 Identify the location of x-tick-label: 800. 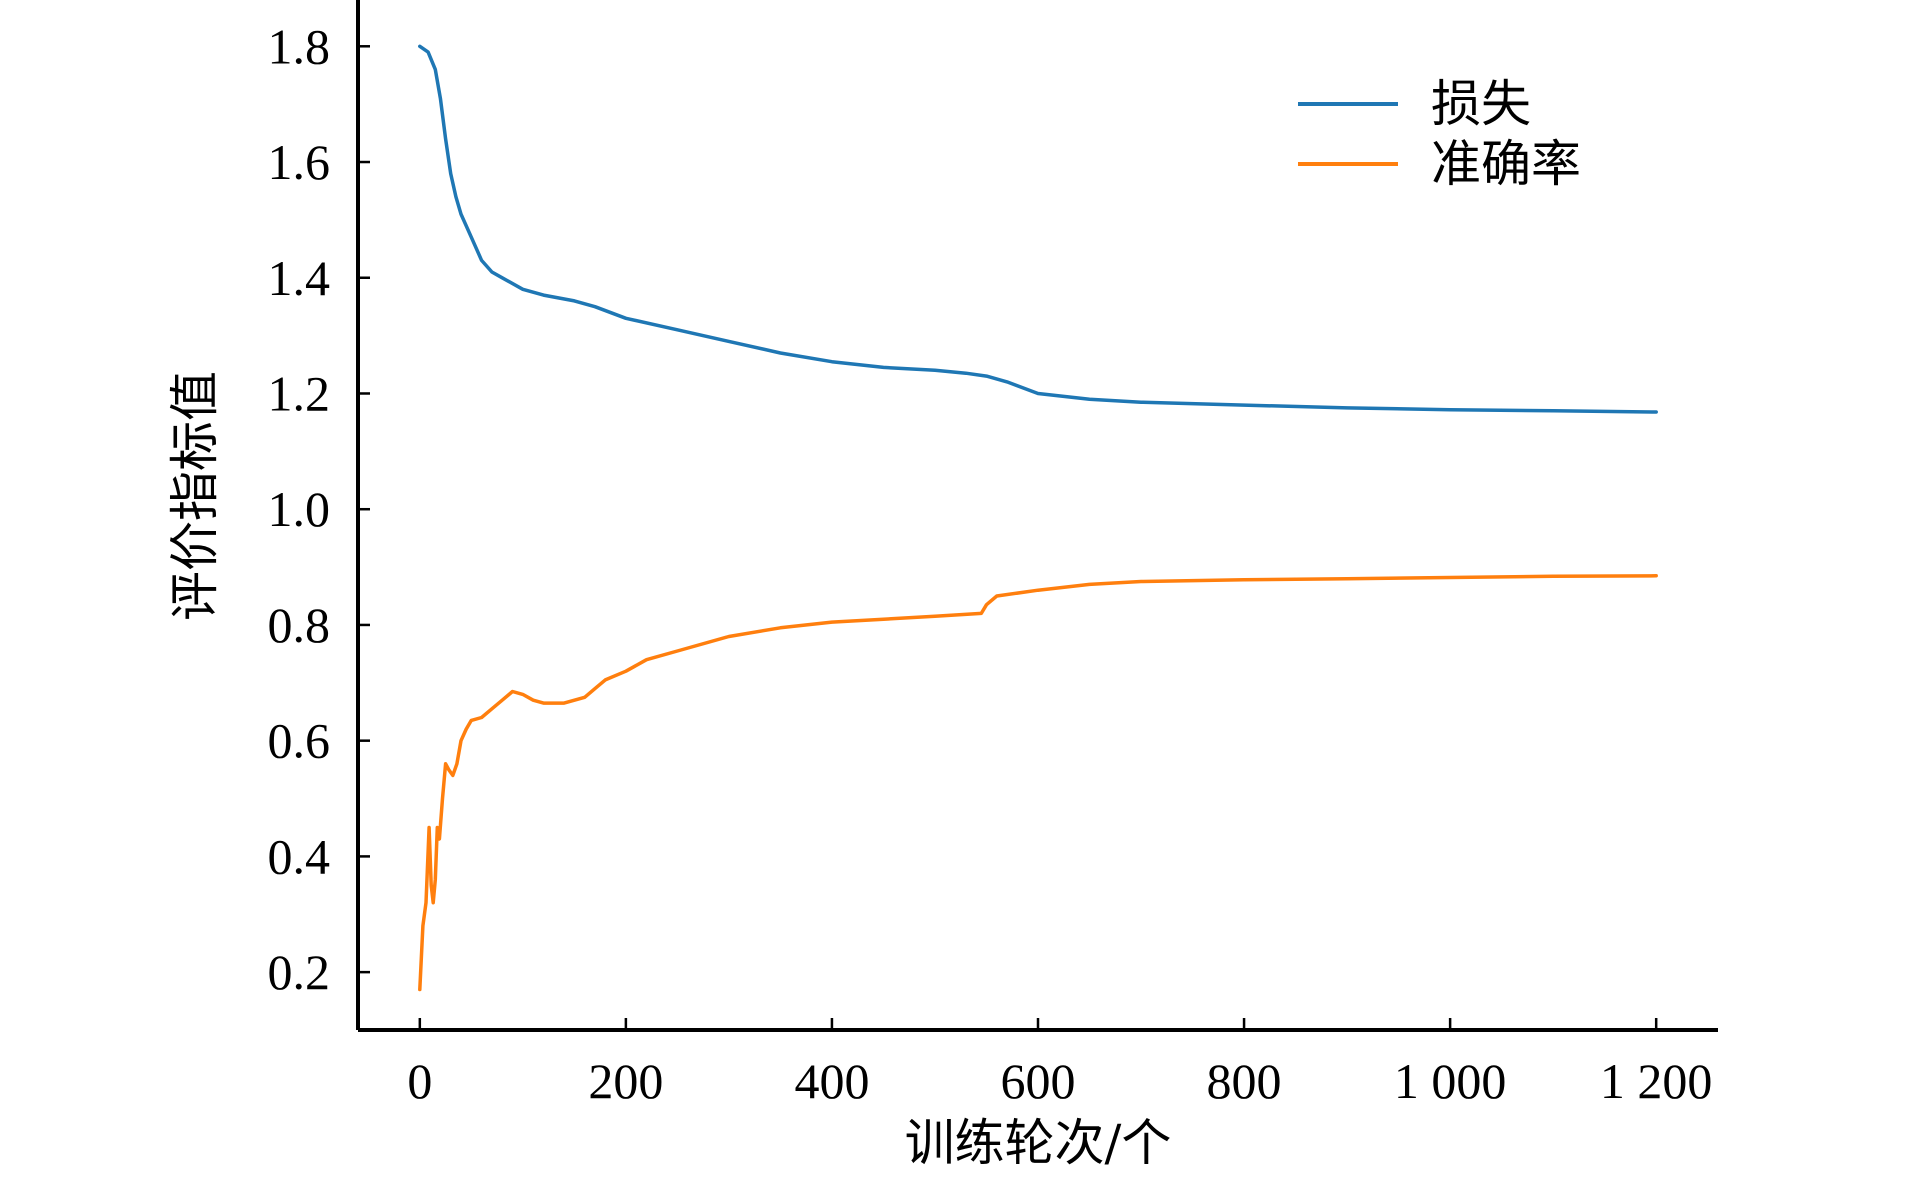
(1244, 1081).